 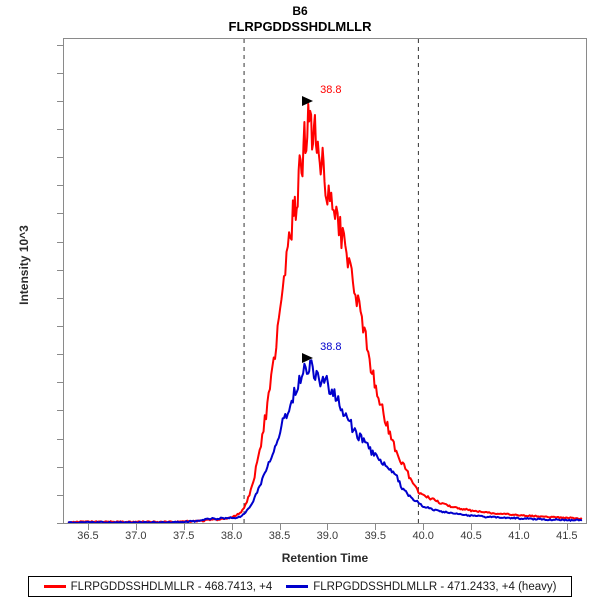 What do you see at coordinates (171, 586) in the screenshot?
I see `legend-label: FLRPGDDSSHDLMLLR - 468.7413, +4` at bounding box center [171, 586].